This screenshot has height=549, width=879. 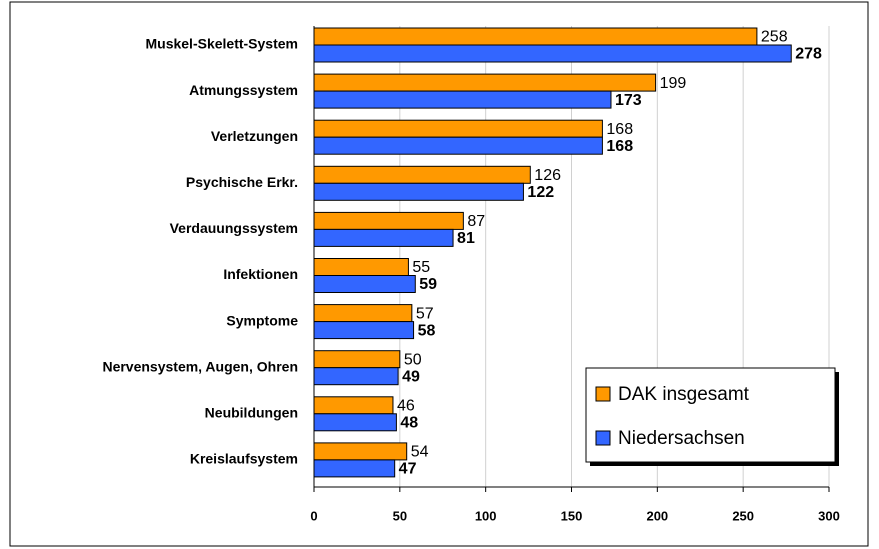 What do you see at coordinates (251, 413) in the screenshot?
I see `y-tick-label: Neubildungen` at bounding box center [251, 413].